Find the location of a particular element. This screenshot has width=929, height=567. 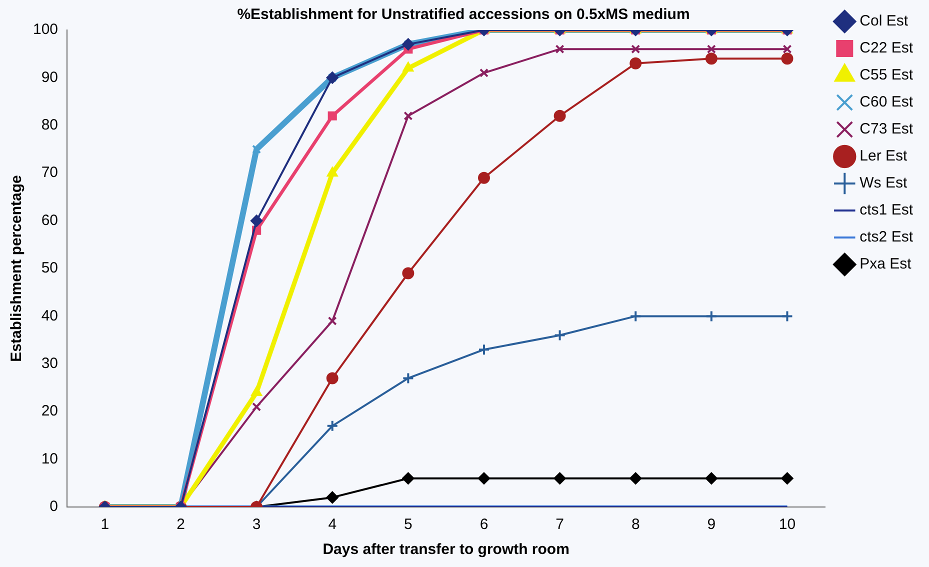

y-tick-label: 80 is located at coordinates (49, 125).